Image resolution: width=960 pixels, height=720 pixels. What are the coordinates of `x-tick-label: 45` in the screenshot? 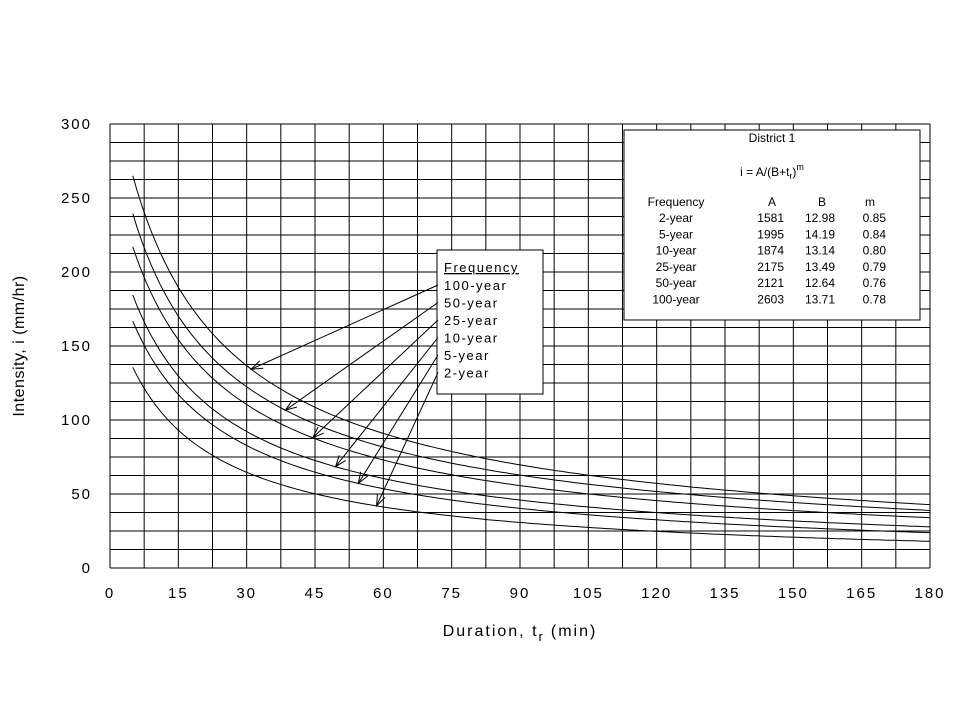 It's located at (315, 593).